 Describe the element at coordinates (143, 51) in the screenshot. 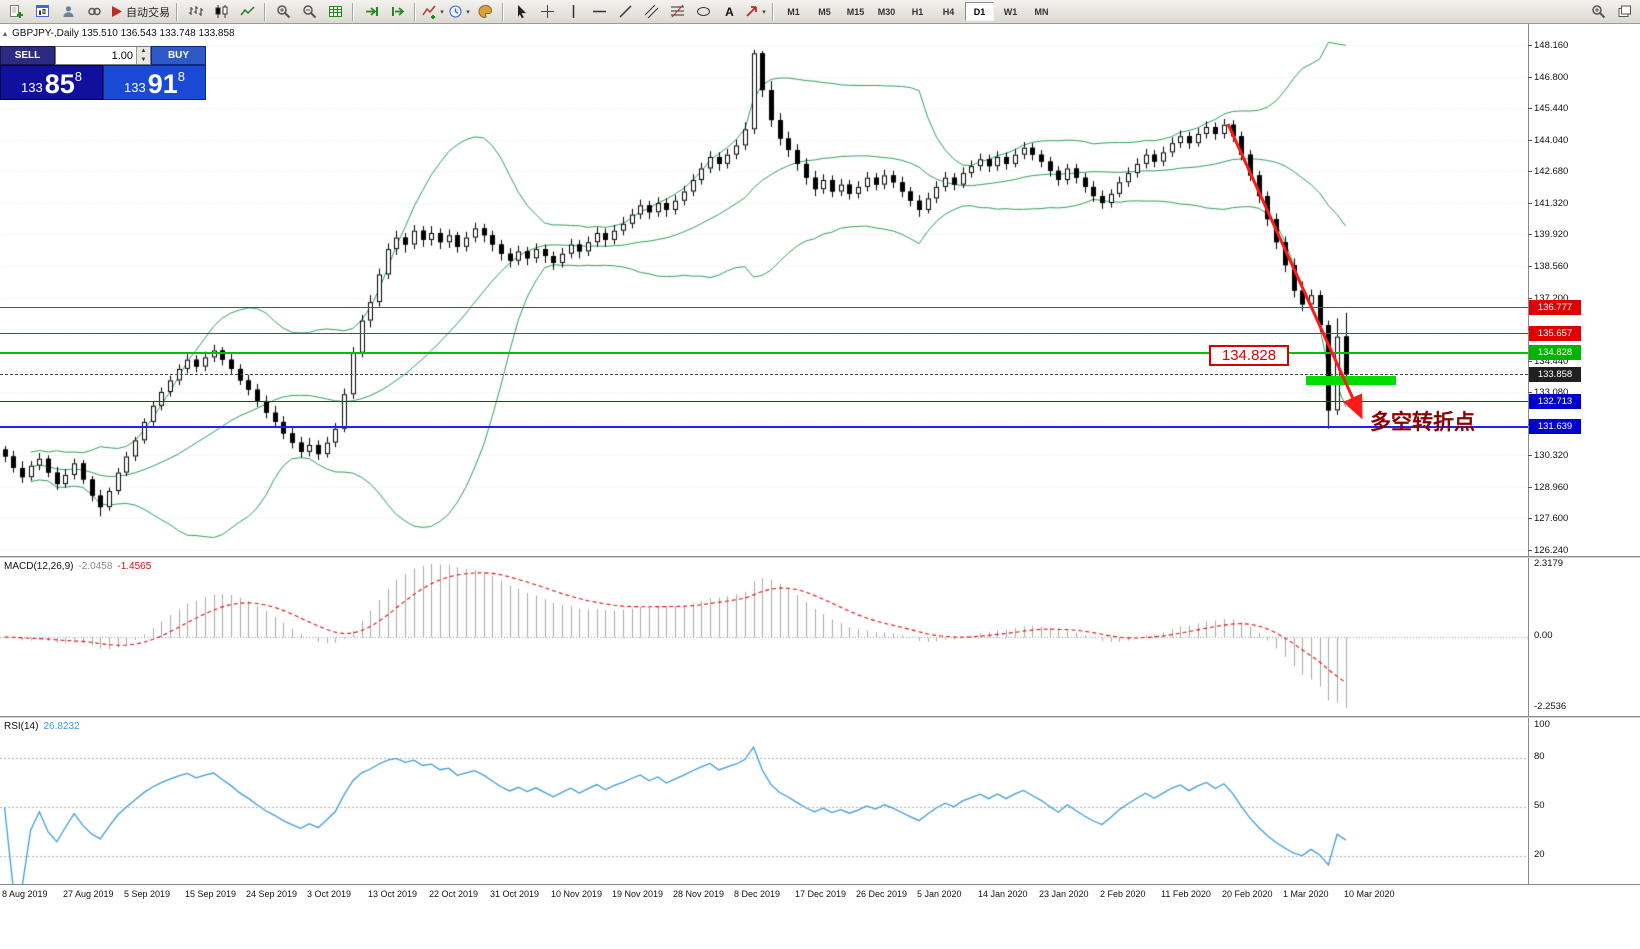

I see `volume-up-icon: ▲` at that location.